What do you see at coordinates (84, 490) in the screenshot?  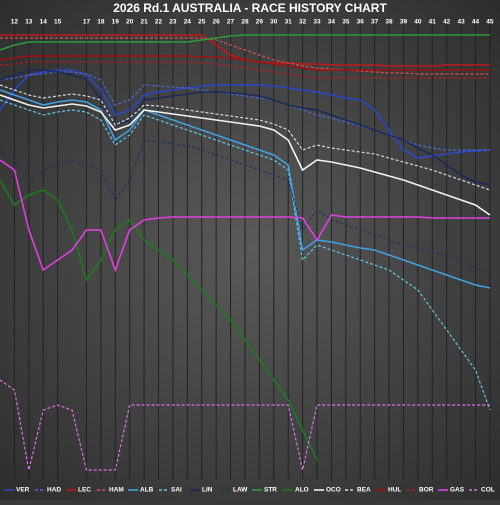 I see `legend-label: LEC` at bounding box center [84, 490].